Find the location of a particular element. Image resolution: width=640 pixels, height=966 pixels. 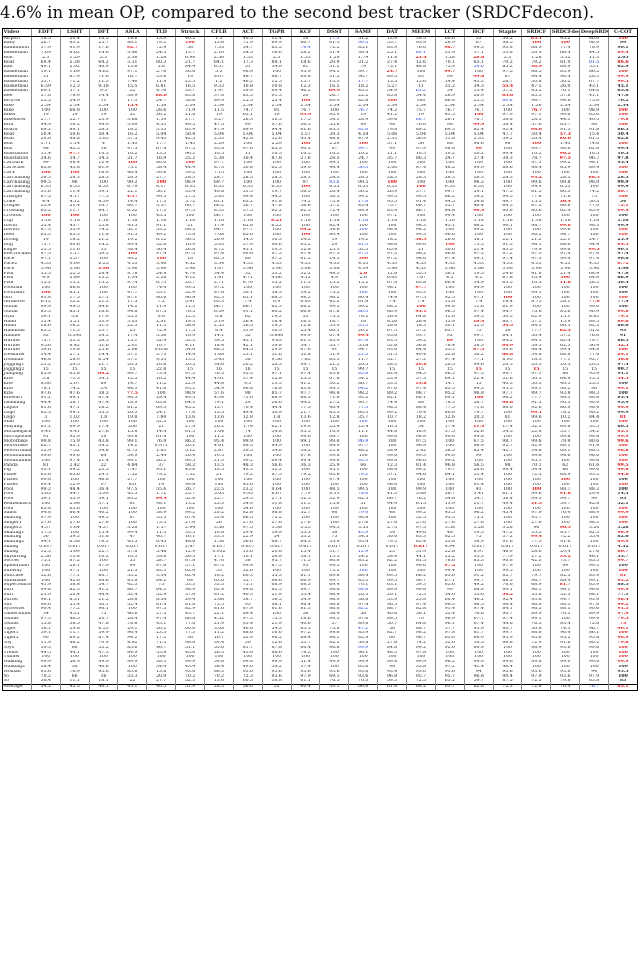

op-score-cell: 72.9 is located at coordinates (536, 643).